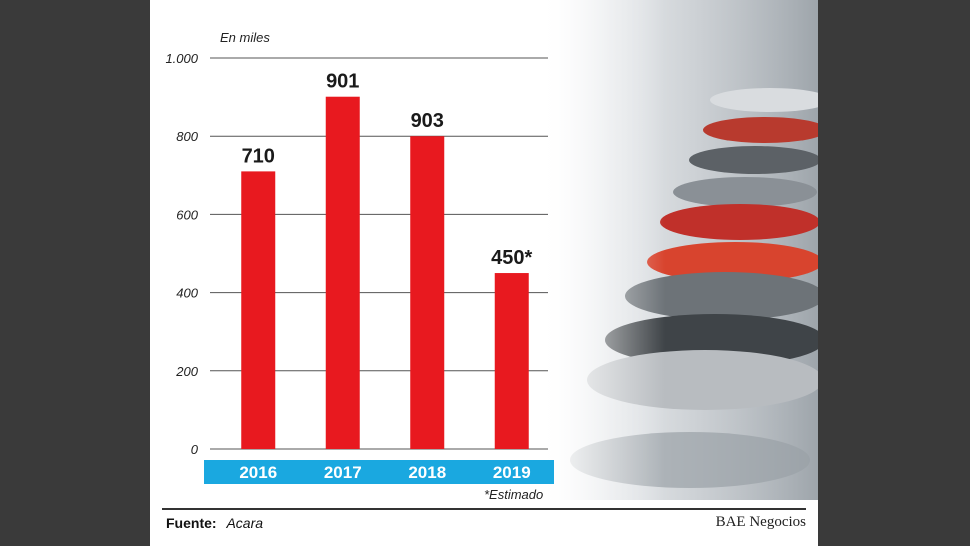 This screenshot has width=970, height=546. What do you see at coordinates (181, 254) in the screenshot?
I see `y-axis: 0 200 400 600 800 1.000` at bounding box center [181, 254].